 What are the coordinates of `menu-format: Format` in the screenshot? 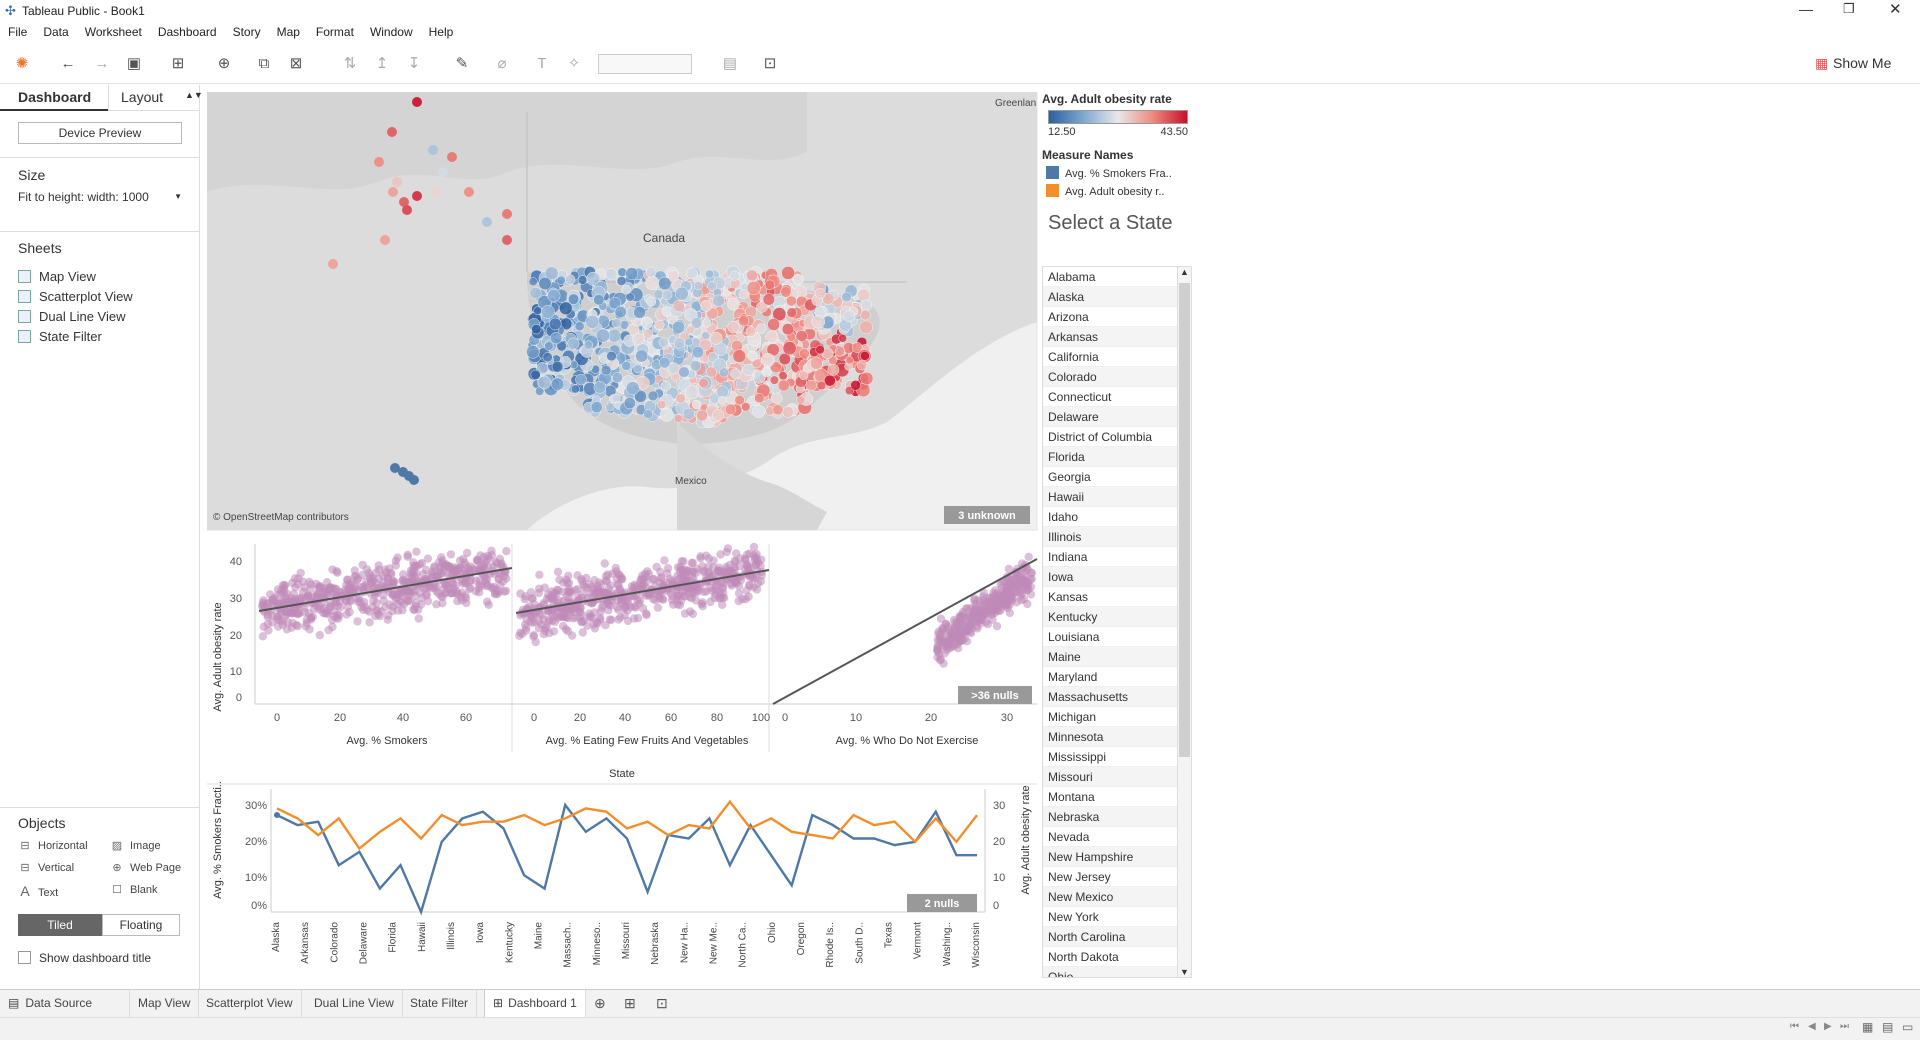 It's located at (334, 32).